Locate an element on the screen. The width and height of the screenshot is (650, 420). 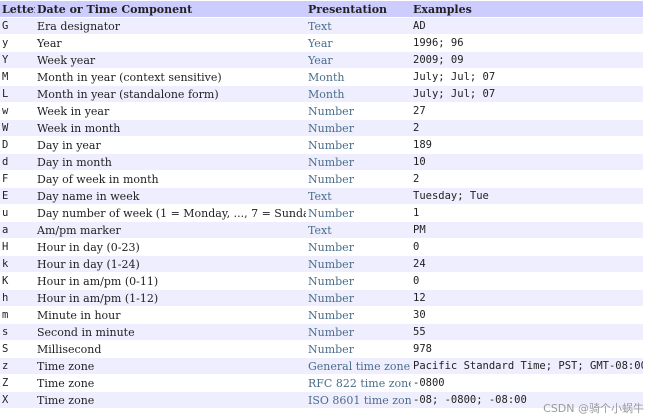
cell-letter: m is located at coordinates (17, 315).